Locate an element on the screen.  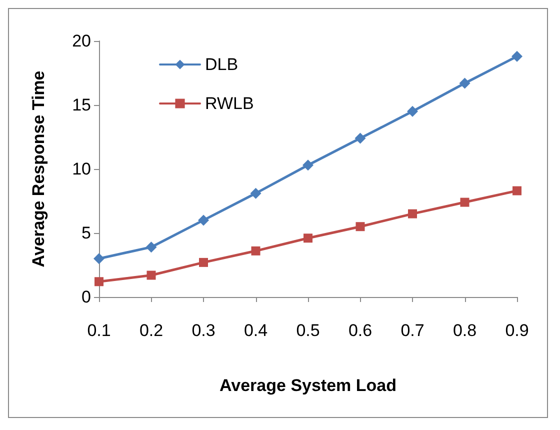
x-tick-label: 0.2 is located at coordinates (151, 330).